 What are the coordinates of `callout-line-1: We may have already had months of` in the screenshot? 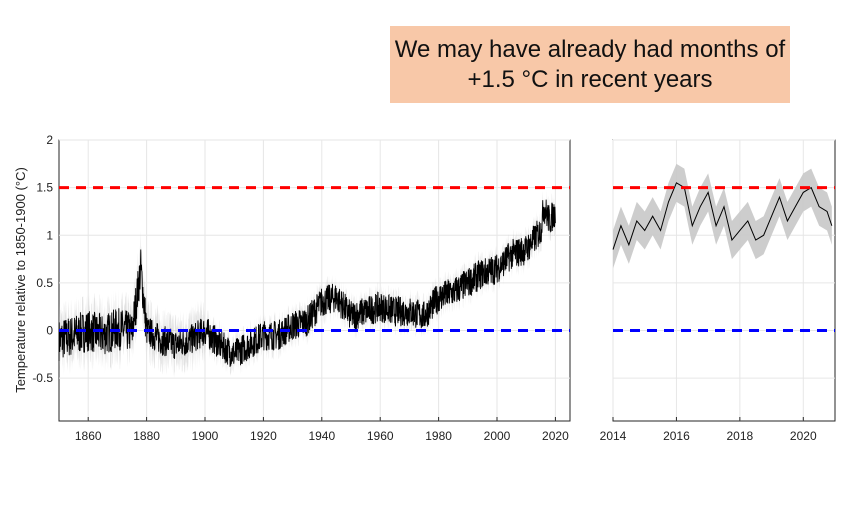 It's located at (590, 49).